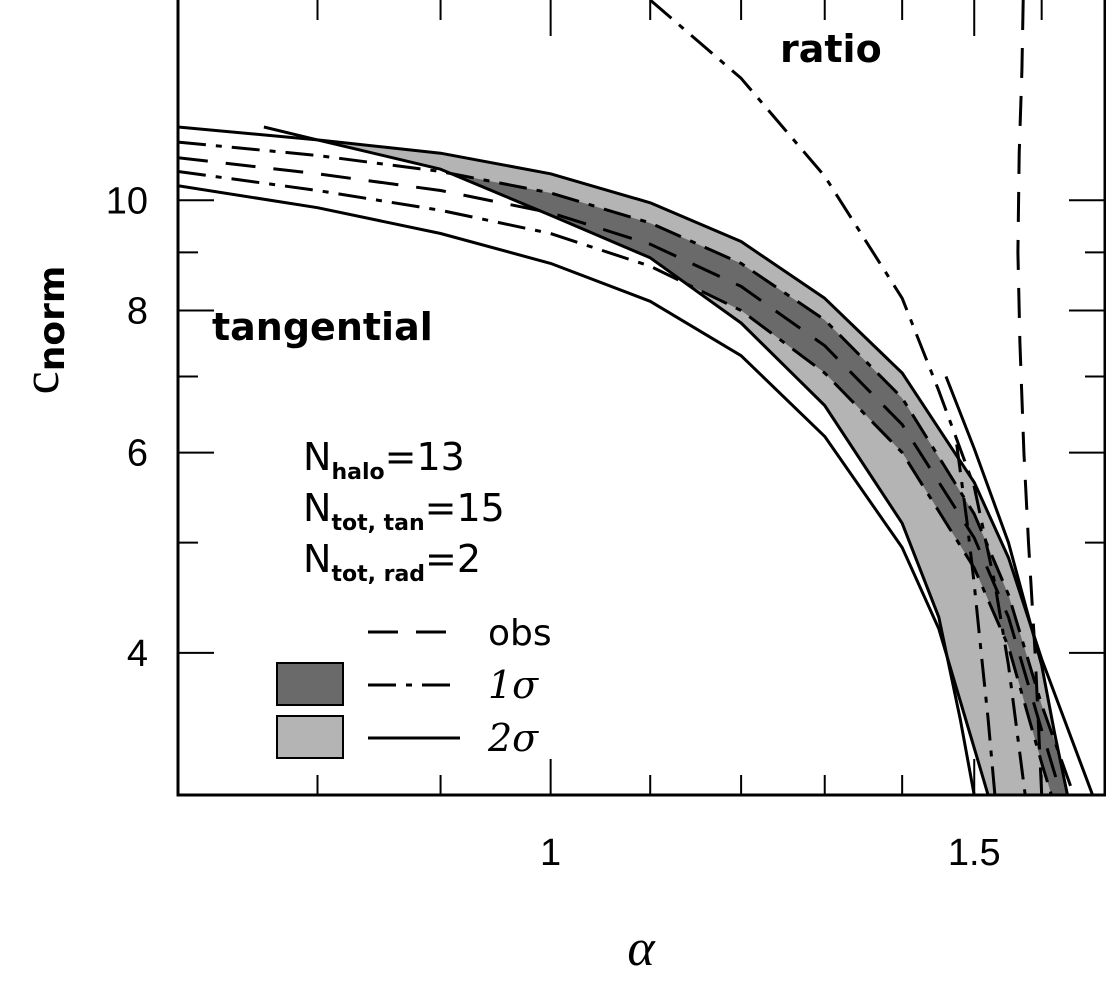 The width and height of the screenshot is (1106, 981). I want to click on y-axis-title-sub: norm, so click(52, 319).